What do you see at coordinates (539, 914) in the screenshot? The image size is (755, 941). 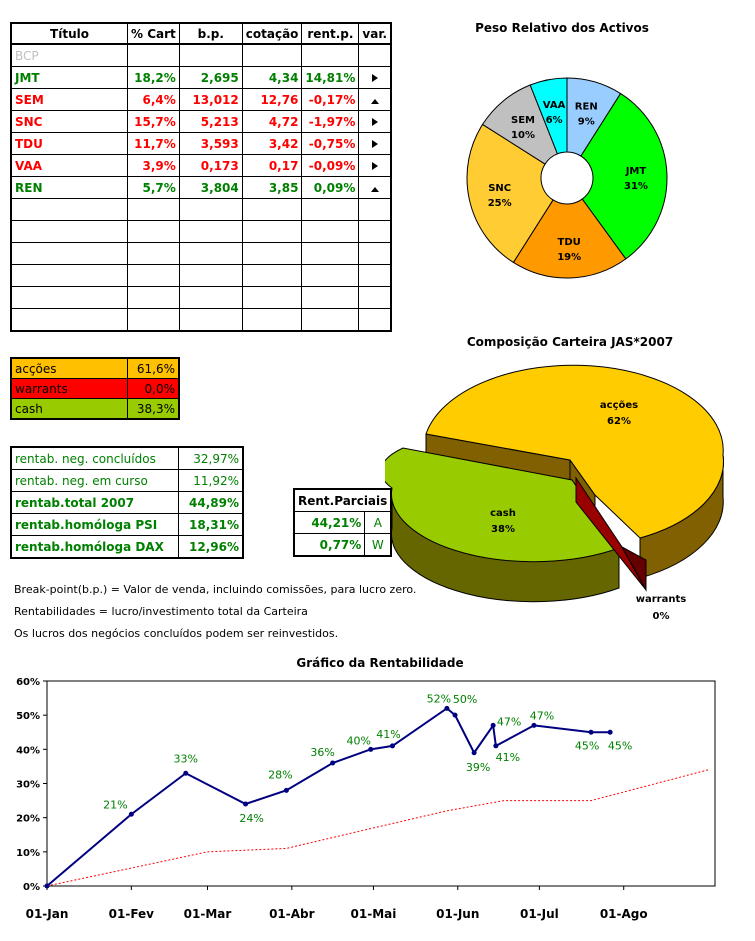 I see `x-tick-label: 01-Jul` at bounding box center [539, 914].